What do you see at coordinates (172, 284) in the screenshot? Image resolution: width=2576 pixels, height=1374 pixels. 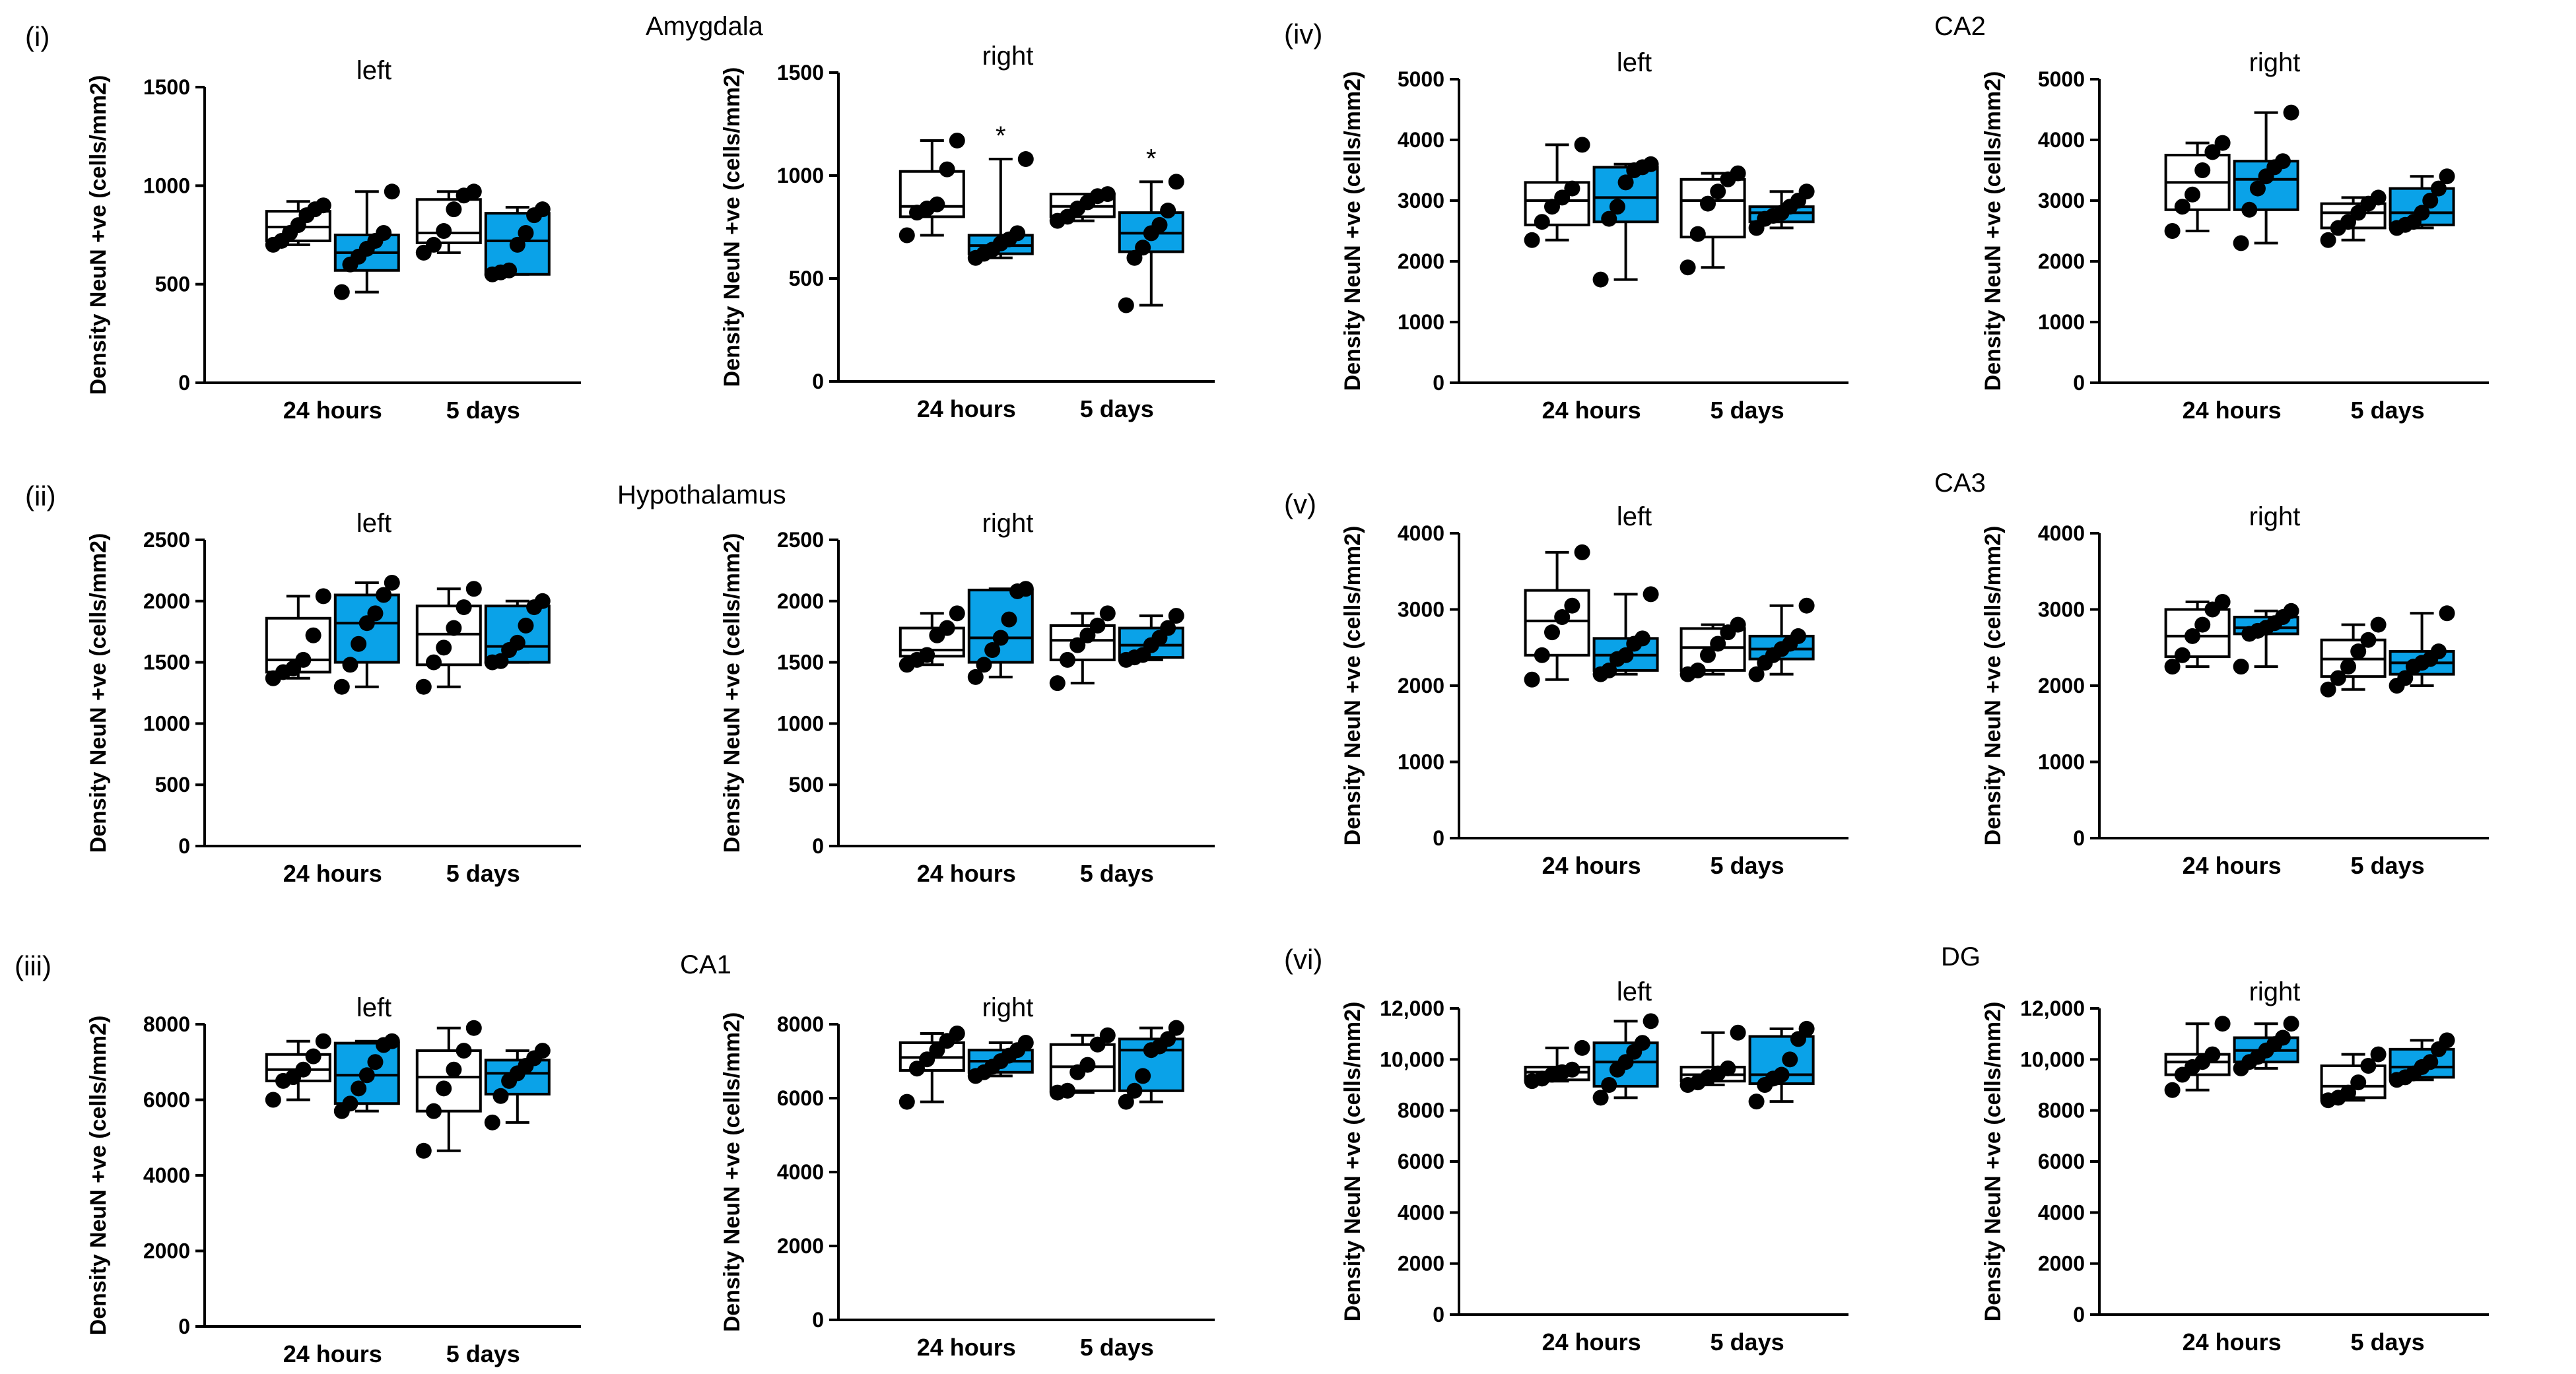 I see `y-tick-label: 500` at bounding box center [172, 284].